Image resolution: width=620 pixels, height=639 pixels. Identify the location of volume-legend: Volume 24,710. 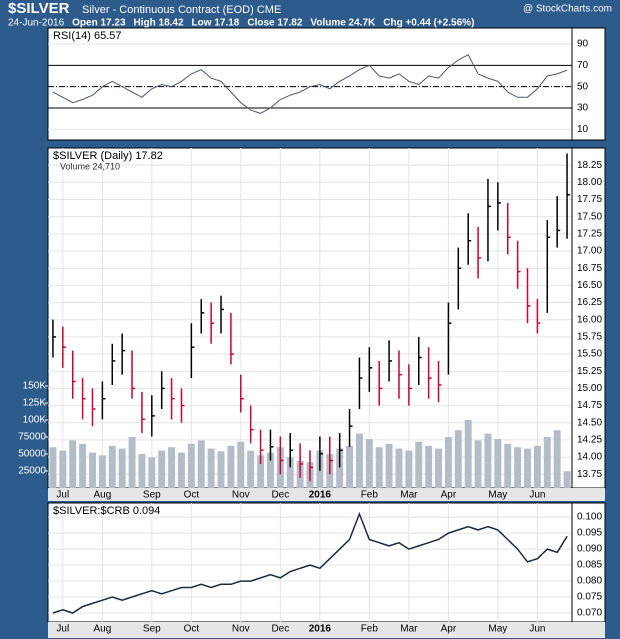
(90, 166).